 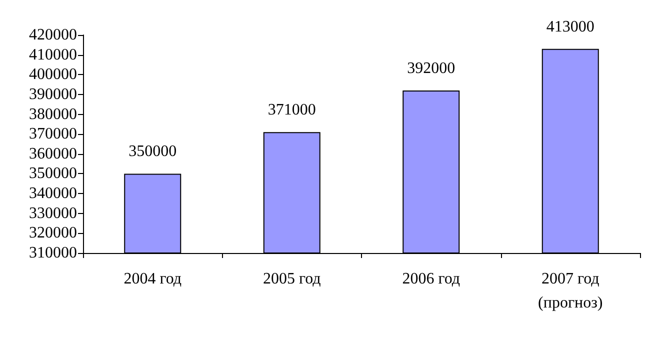 I want to click on data-label: 371000, so click(x=292, y=110).